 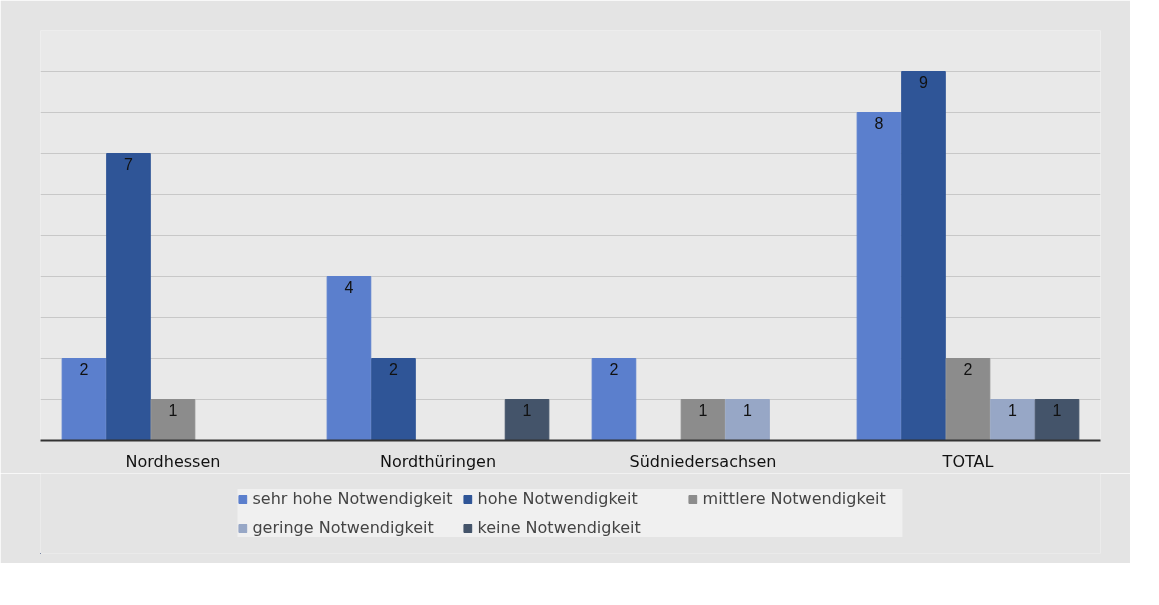 What do you see at coordinates (967, 461) in the screenshot?
I see `x-tick-label: TOTAL` at bounding box center [967, 461].